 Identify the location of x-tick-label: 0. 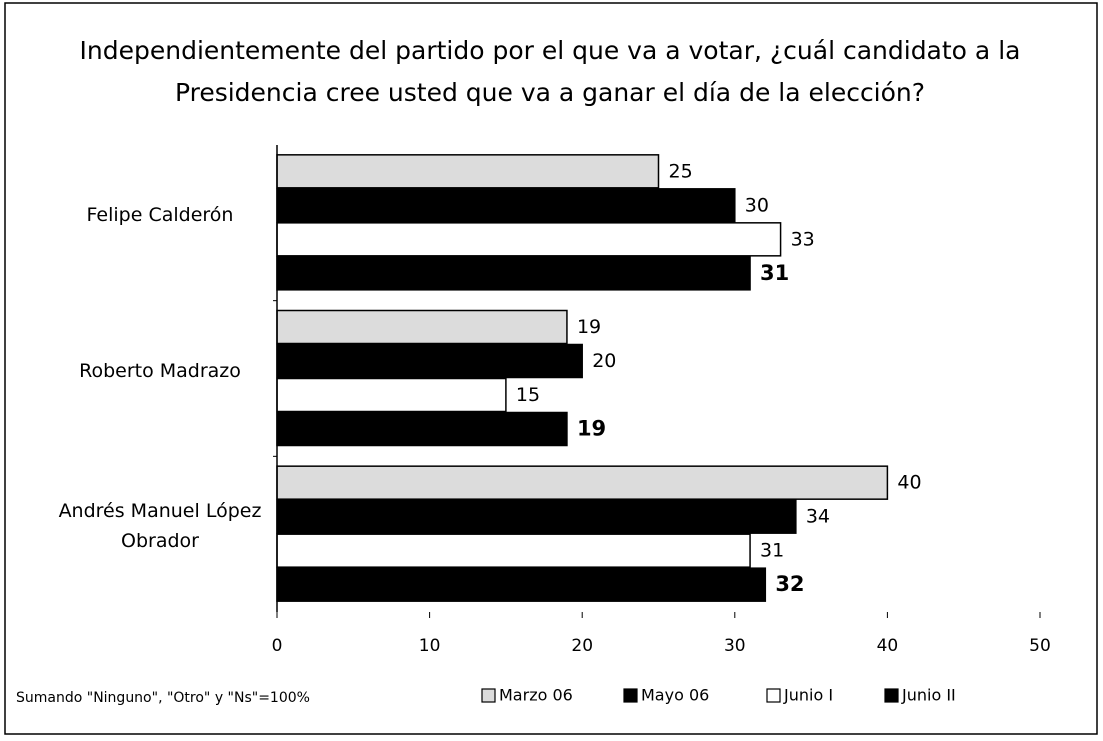
(277, 646).